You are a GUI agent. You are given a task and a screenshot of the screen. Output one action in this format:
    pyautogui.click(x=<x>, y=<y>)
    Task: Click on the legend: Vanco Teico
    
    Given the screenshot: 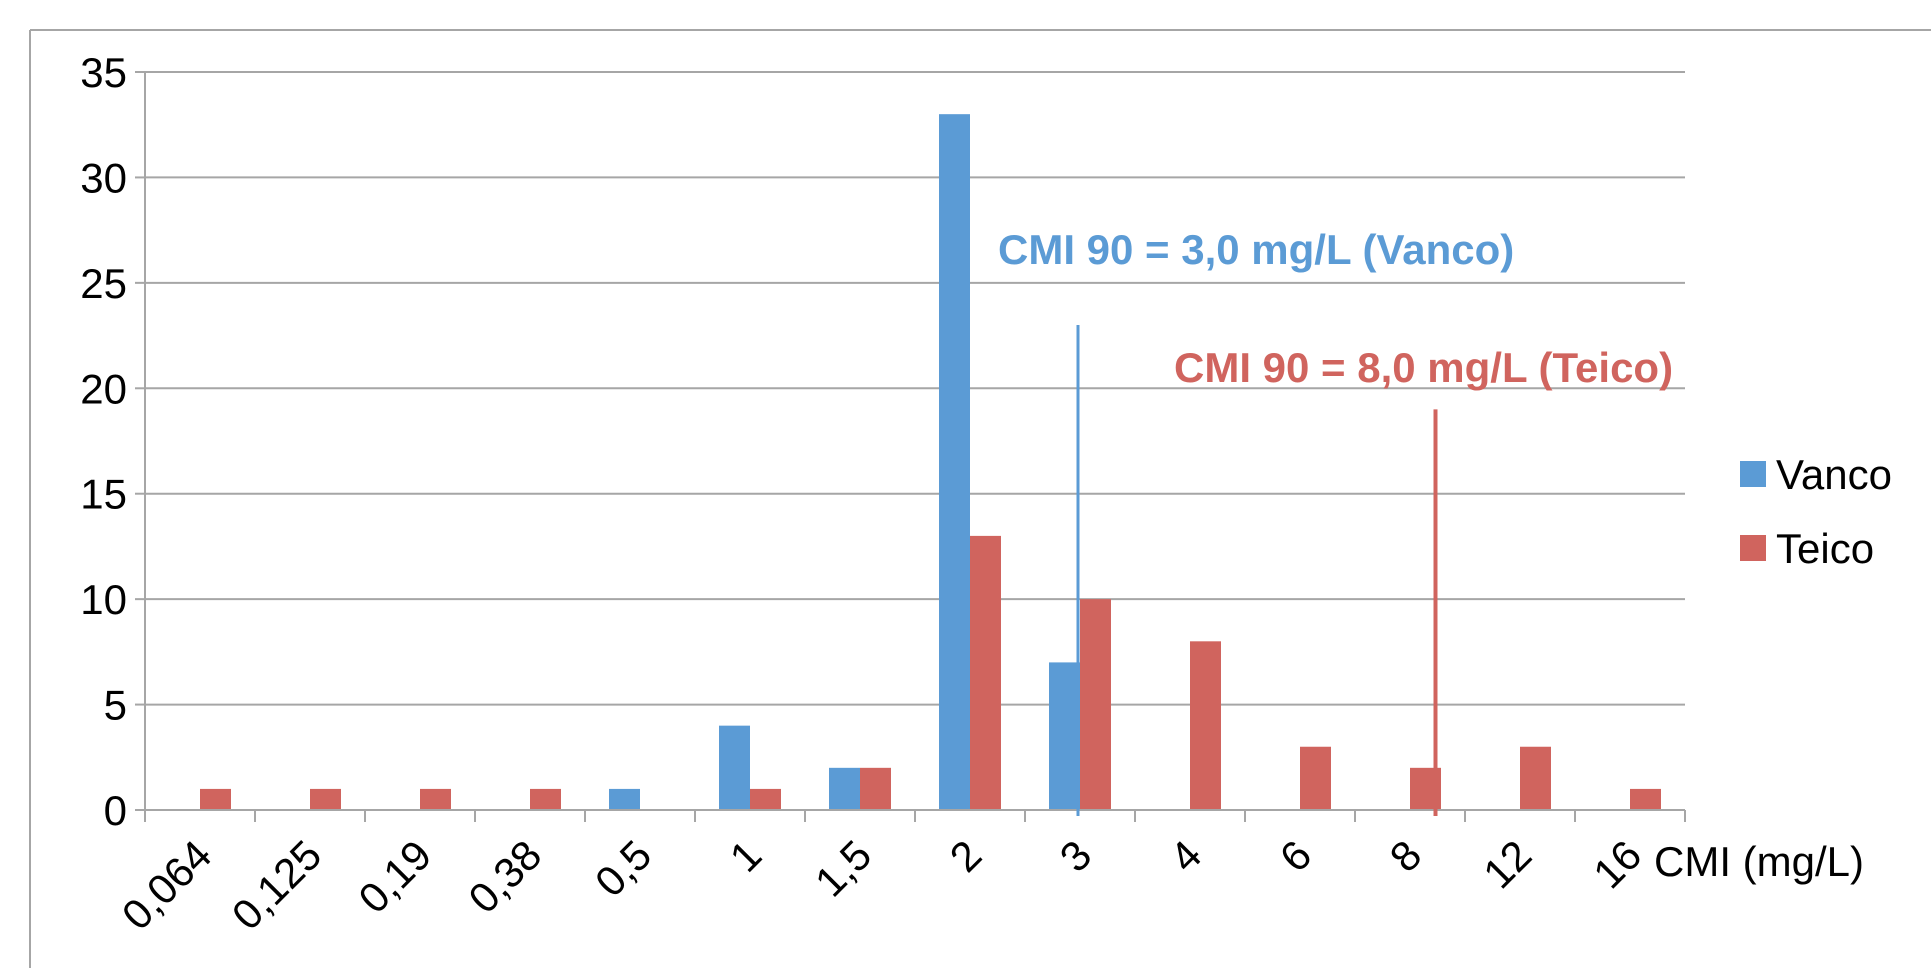 What is the action you would take?
    pyautogui.click(x=1816, y=511)
    